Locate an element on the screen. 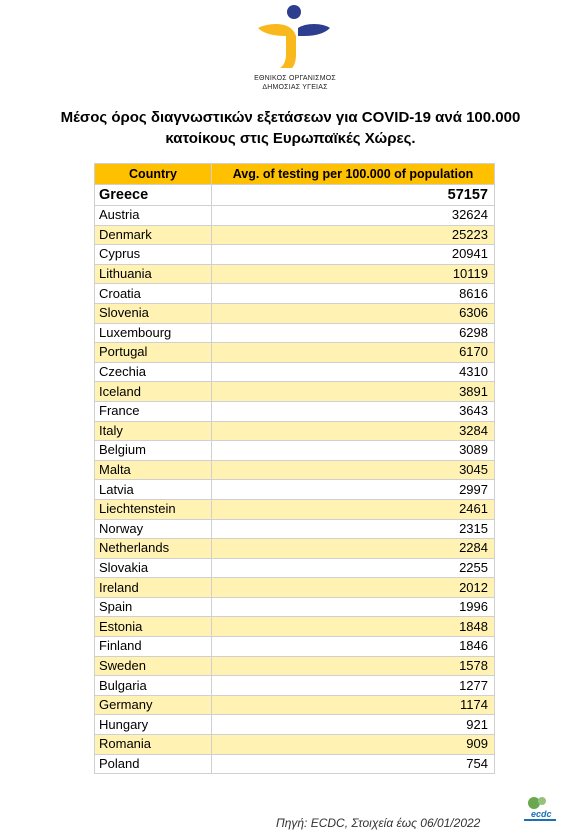 This screenshot has height=834, width=581. table-row: Greece 57157 is located at coordinates (294, 195).